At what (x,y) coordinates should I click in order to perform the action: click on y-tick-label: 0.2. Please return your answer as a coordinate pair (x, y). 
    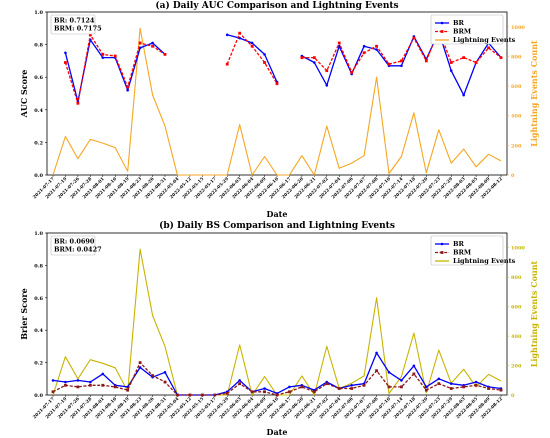
    Looking at the image, I should click on (38, 364).